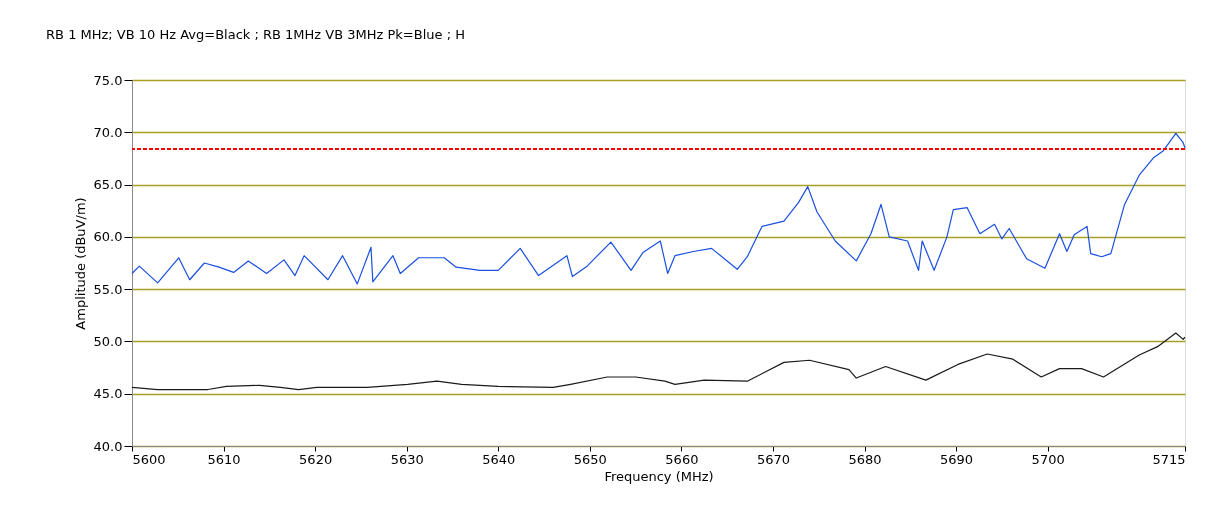  I want to click on line-series, so click(658, 361).